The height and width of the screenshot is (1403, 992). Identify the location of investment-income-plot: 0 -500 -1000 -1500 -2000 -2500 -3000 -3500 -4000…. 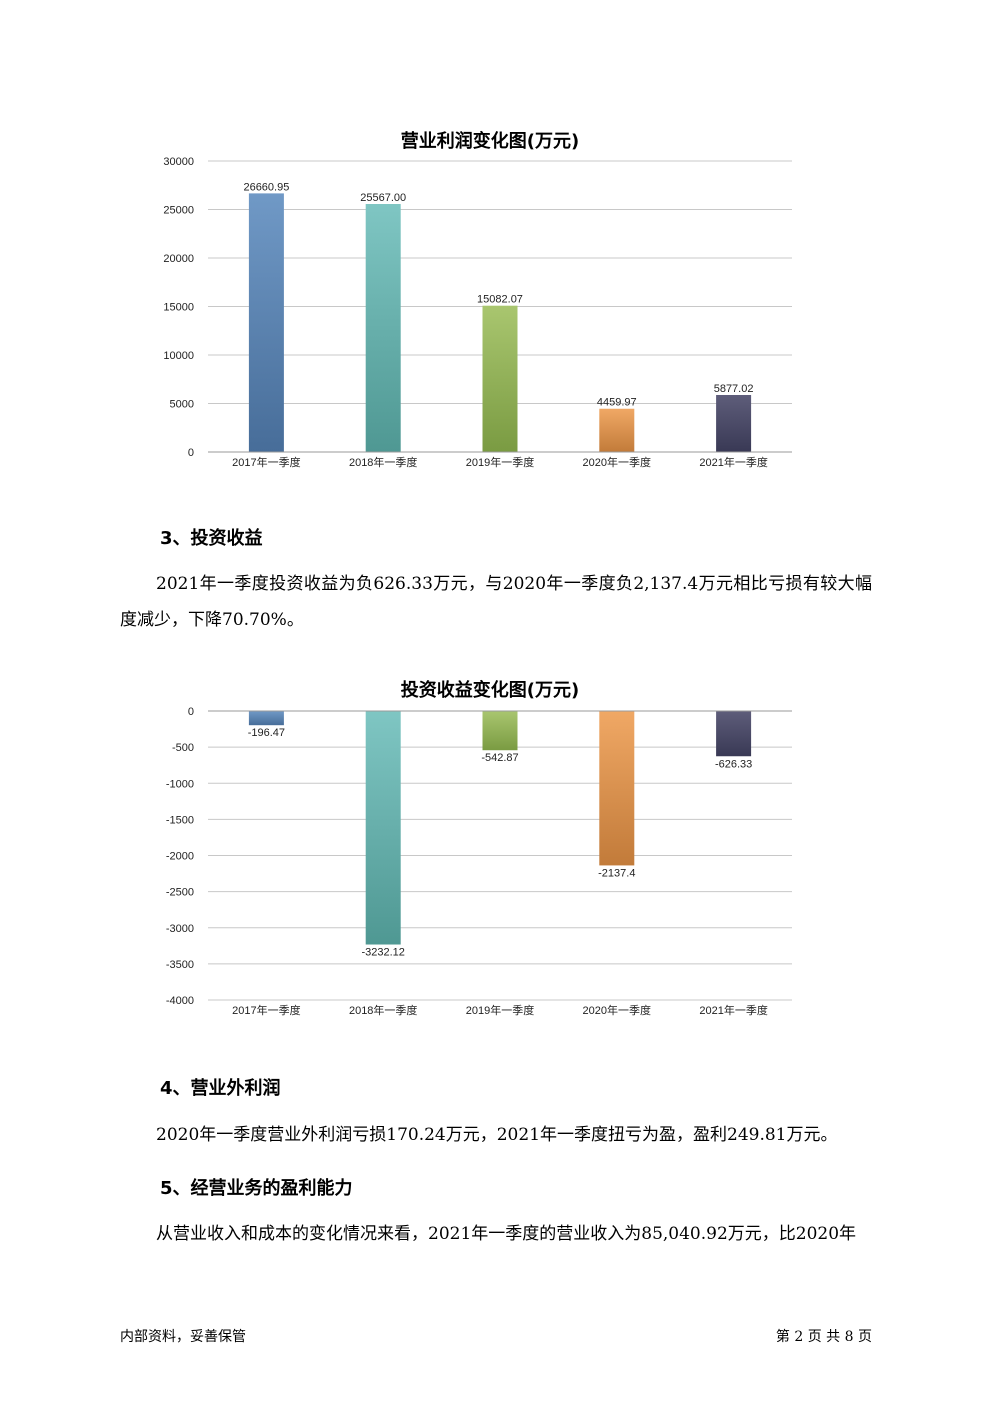
(479, 861).